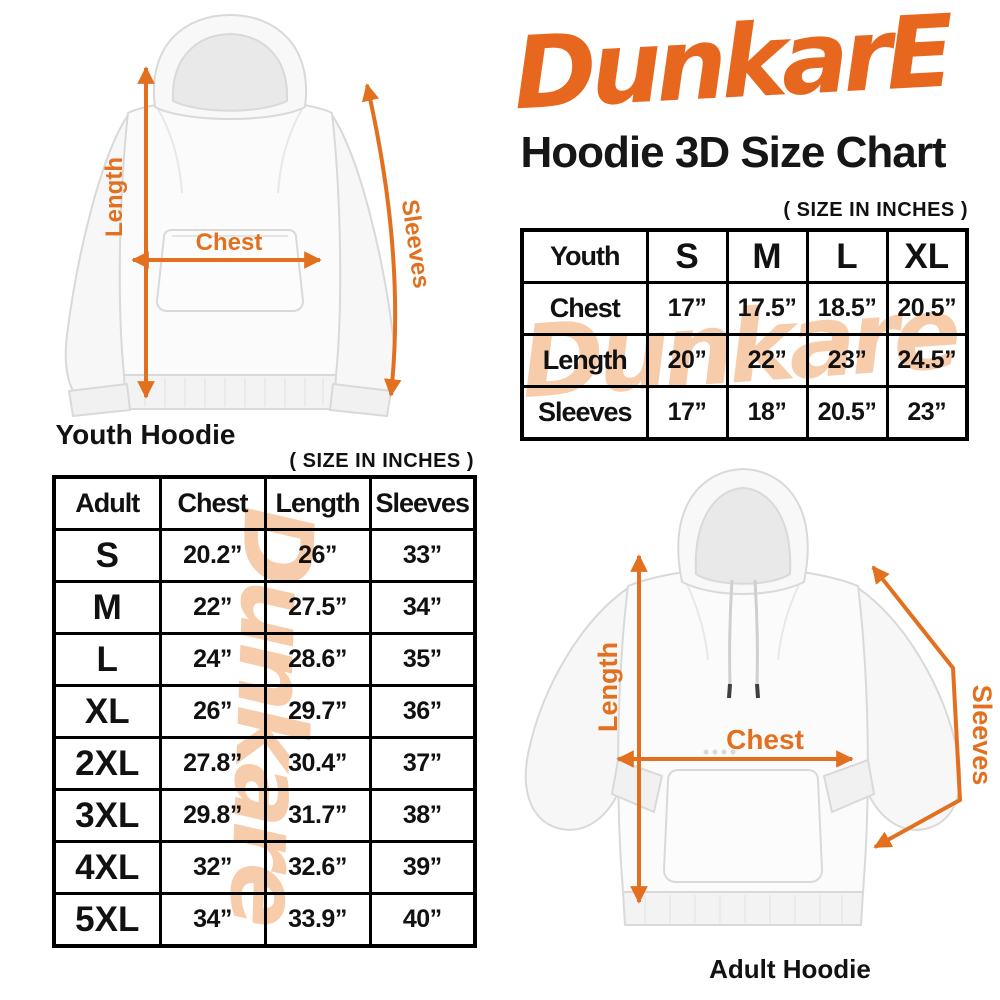  Describe the element at coordinates (114, 197) in the screenshot. I see `youth-length-label: Length` at that location.